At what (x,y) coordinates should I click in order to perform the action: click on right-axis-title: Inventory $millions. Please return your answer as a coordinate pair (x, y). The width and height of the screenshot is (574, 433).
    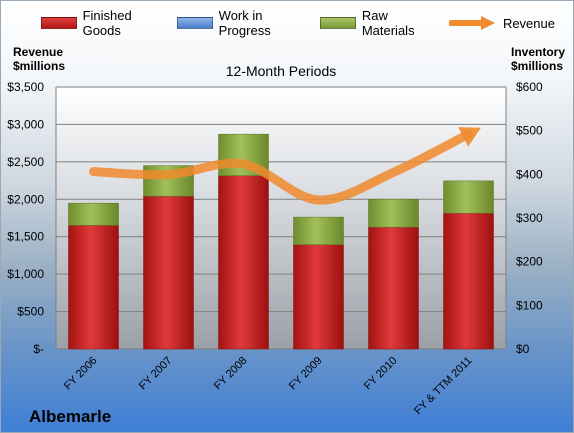
    Looking at the image, I should click on (538, 59).